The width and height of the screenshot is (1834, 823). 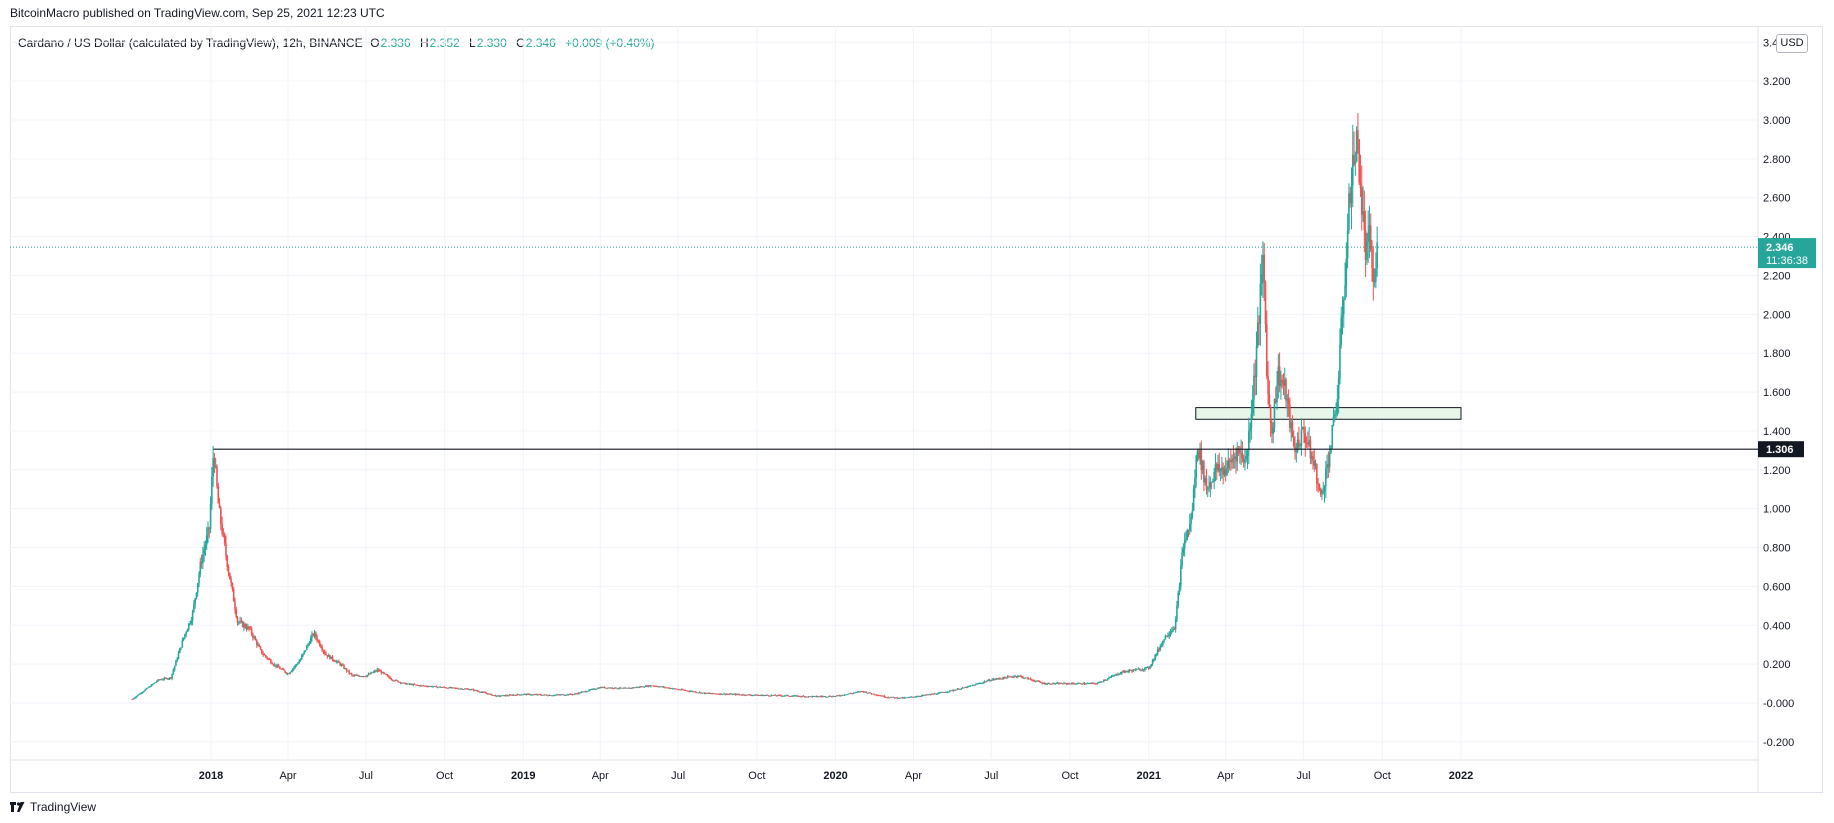 What do you see at coordinates (1777, 587) in the screenshot?
I see `y-tick-label: 0.600` at bounding box center [1777, 587].